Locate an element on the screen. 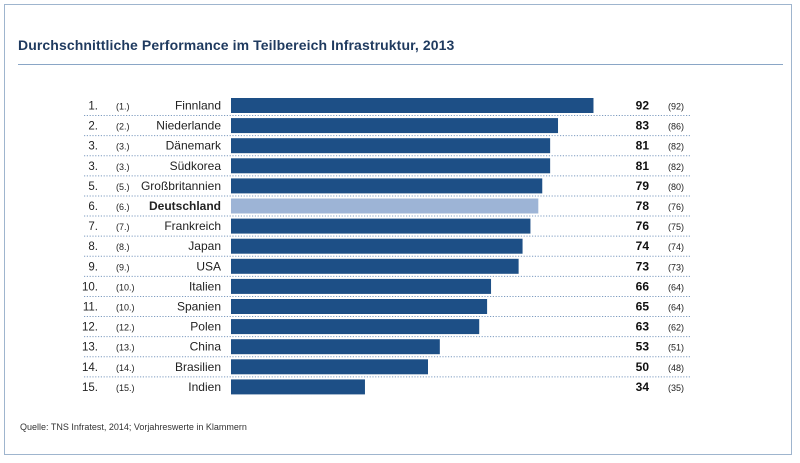  prev-value-label: (92) is located at coordinates (676, 107).